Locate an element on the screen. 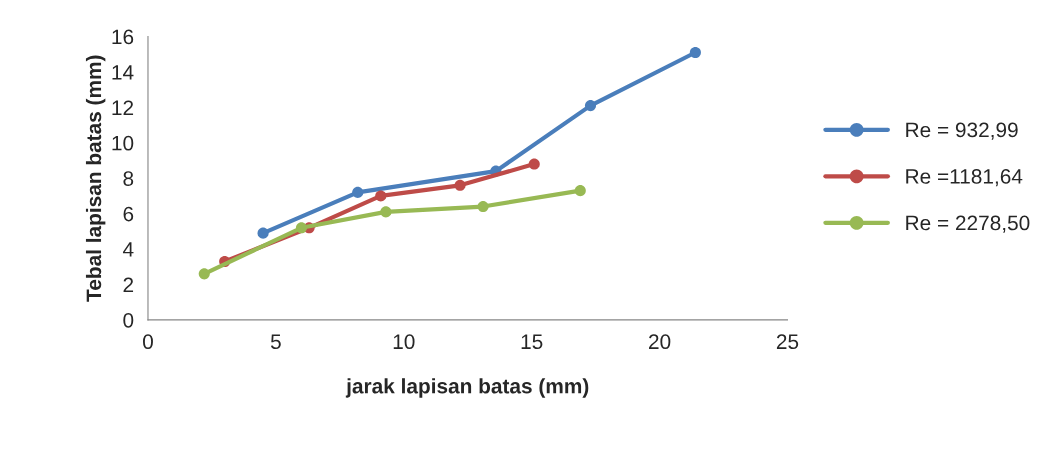  x-tick-label: 5 is located at coordinates (275, 342).